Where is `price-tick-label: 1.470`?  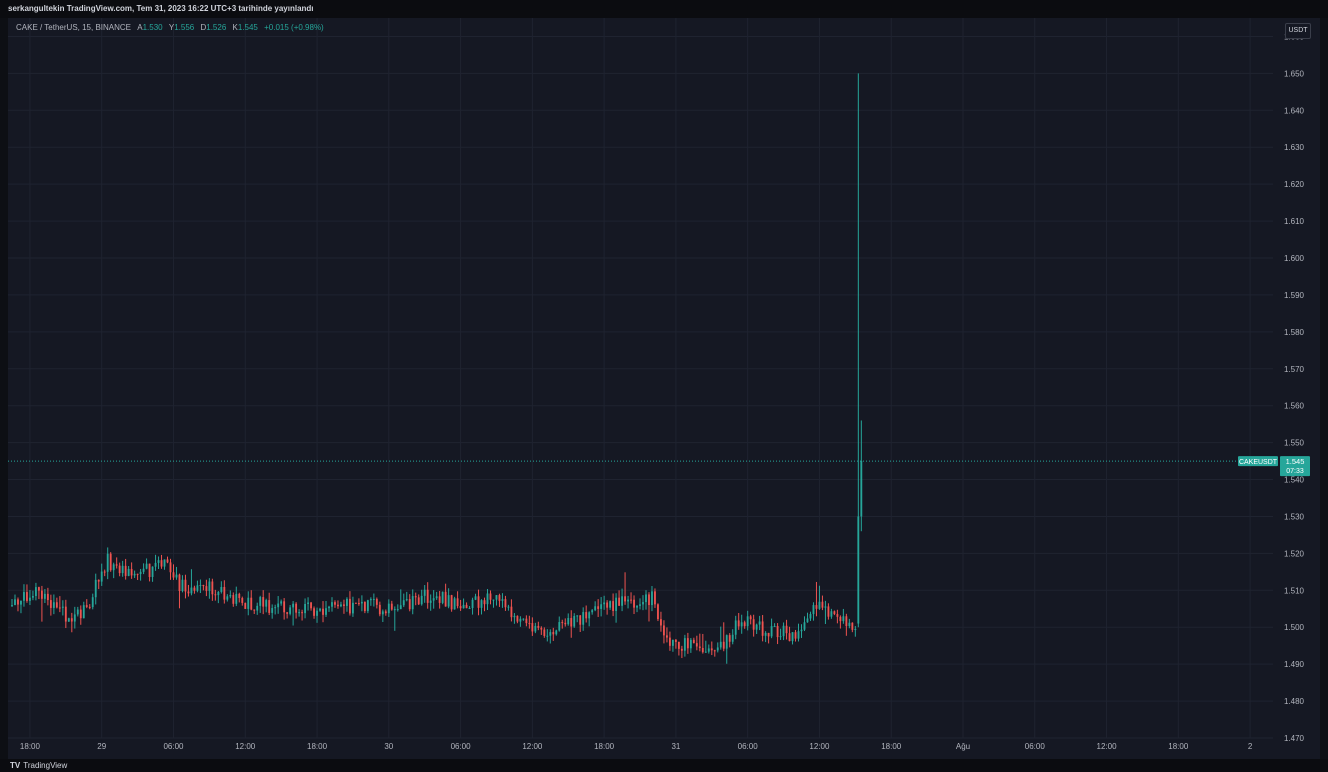 price-tick-label: 1.470 is located at coordinates (1294, 738).